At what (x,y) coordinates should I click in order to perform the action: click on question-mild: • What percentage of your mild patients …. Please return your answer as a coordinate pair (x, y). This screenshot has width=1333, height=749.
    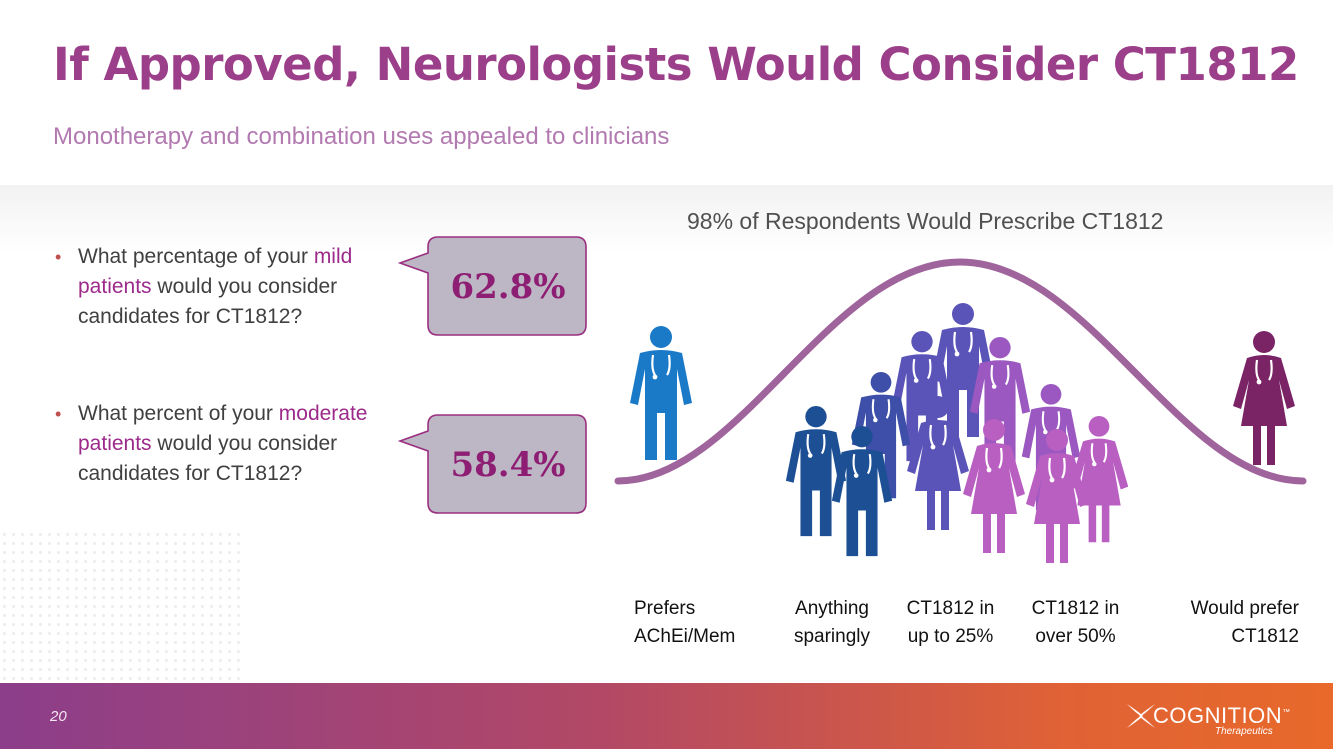
    Looking at the image, I should click on (227, 287).